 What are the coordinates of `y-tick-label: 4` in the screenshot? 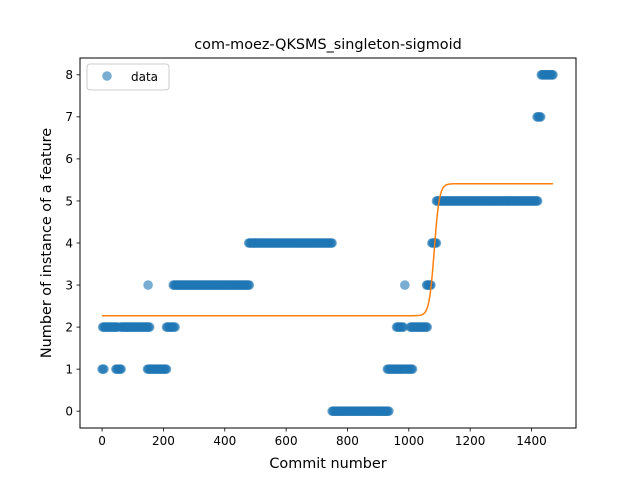 It's located at (69, 243).